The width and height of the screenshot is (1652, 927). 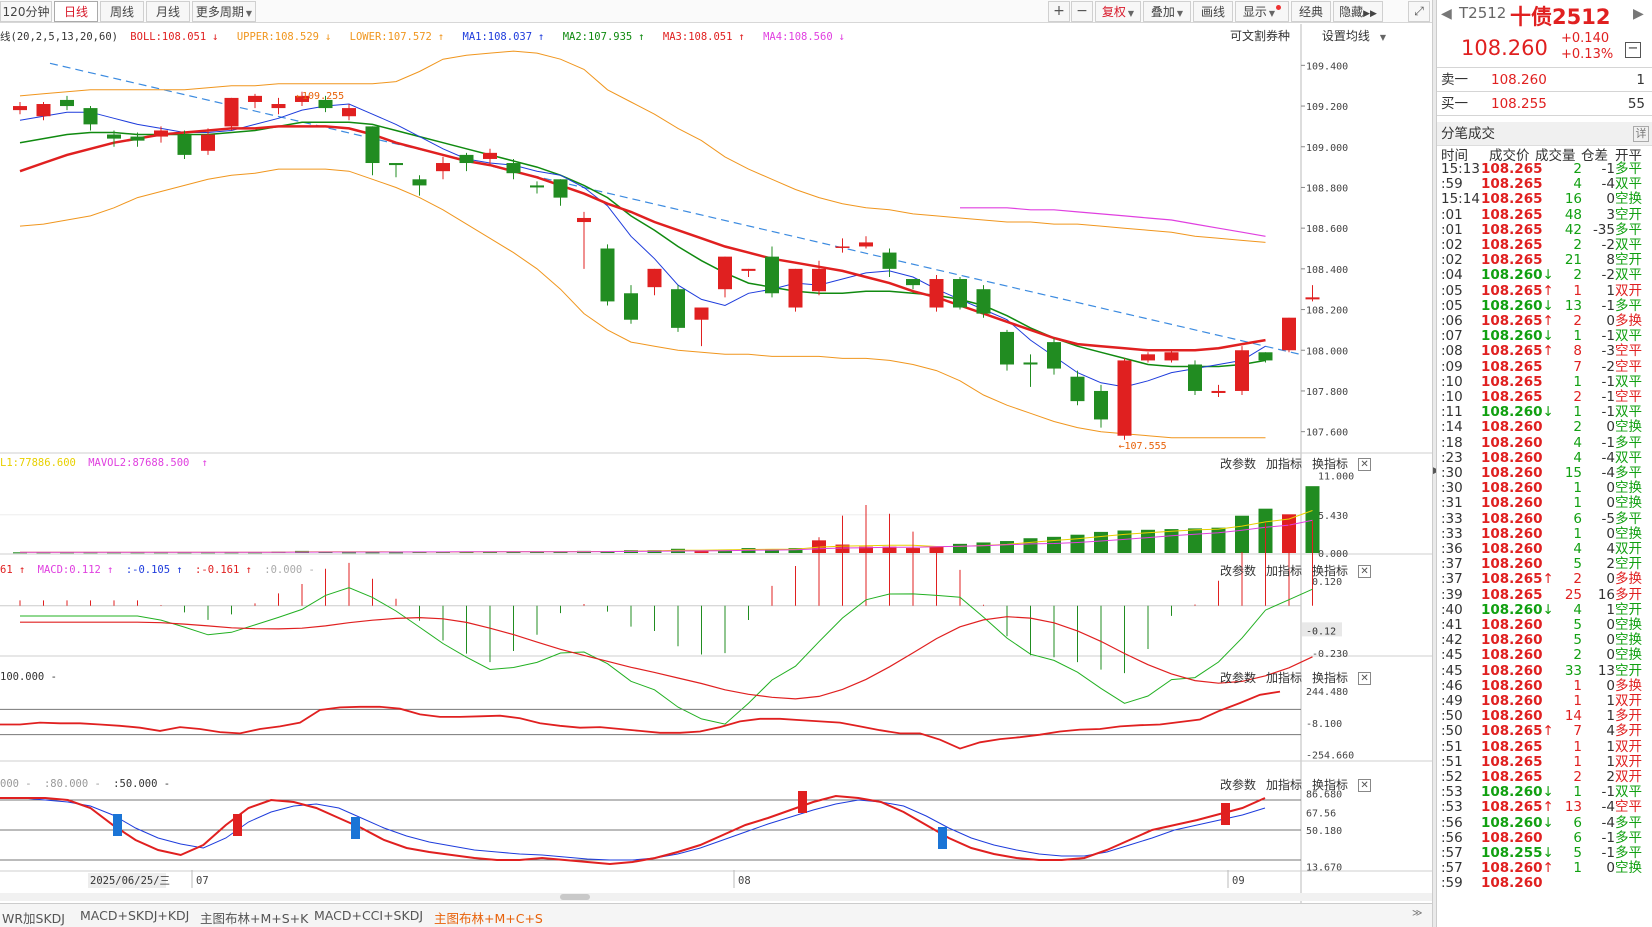 What do you see at coordinates (1262, 11) in the screenshot?
I see `display-dropdown: 显示 ▼` at bounding box center [1262, 11].